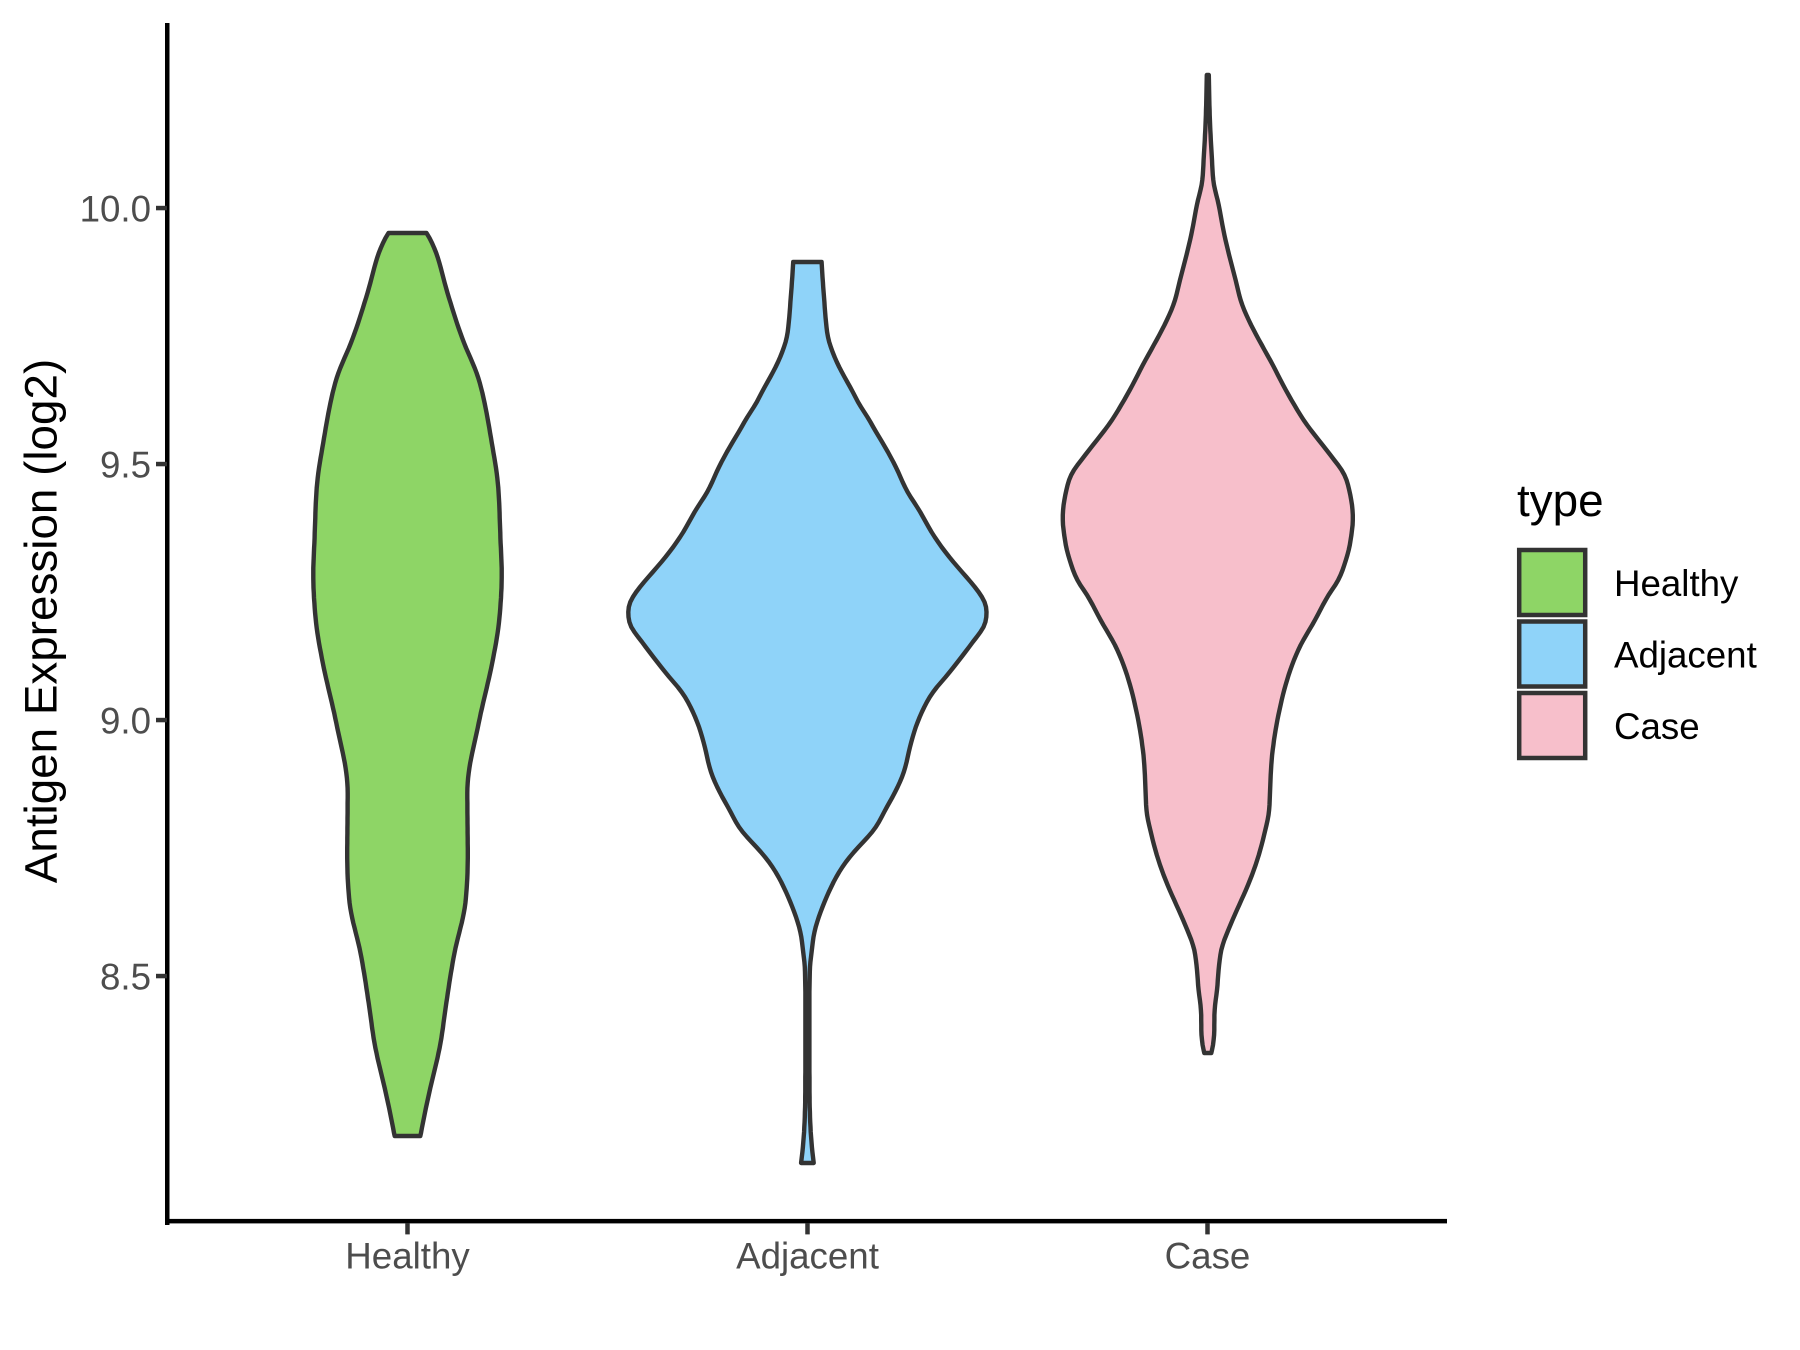 The height and width of the screenshot is (1350, 1800). Describe the element at coordinates (41, 621) in the screenshot. I see `svg-text: Antigen Expression (log2)` at that location.